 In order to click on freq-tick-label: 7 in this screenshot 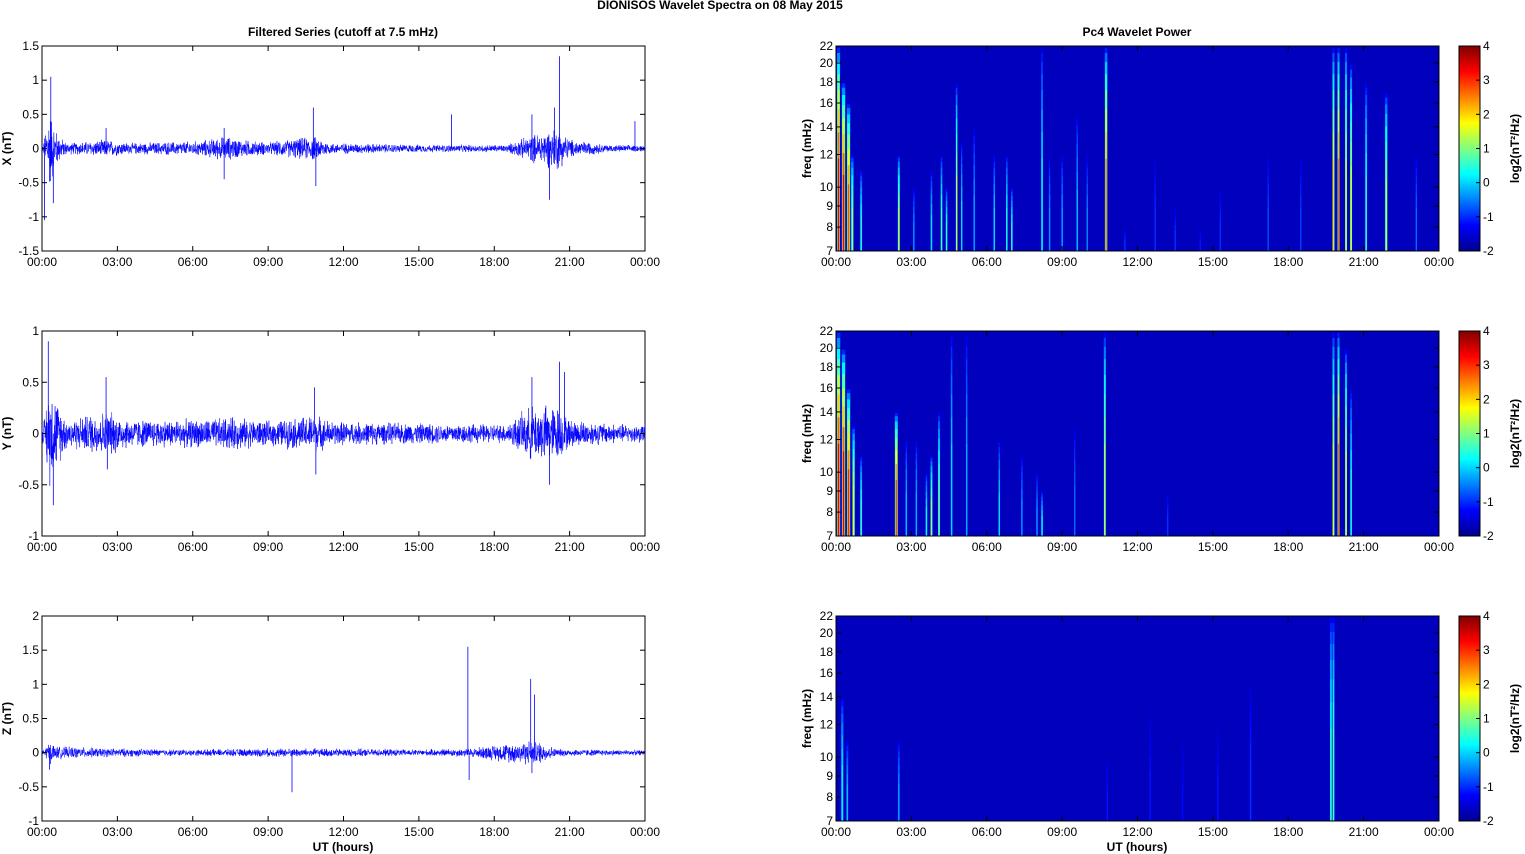, I will do `click(829, 251)`.